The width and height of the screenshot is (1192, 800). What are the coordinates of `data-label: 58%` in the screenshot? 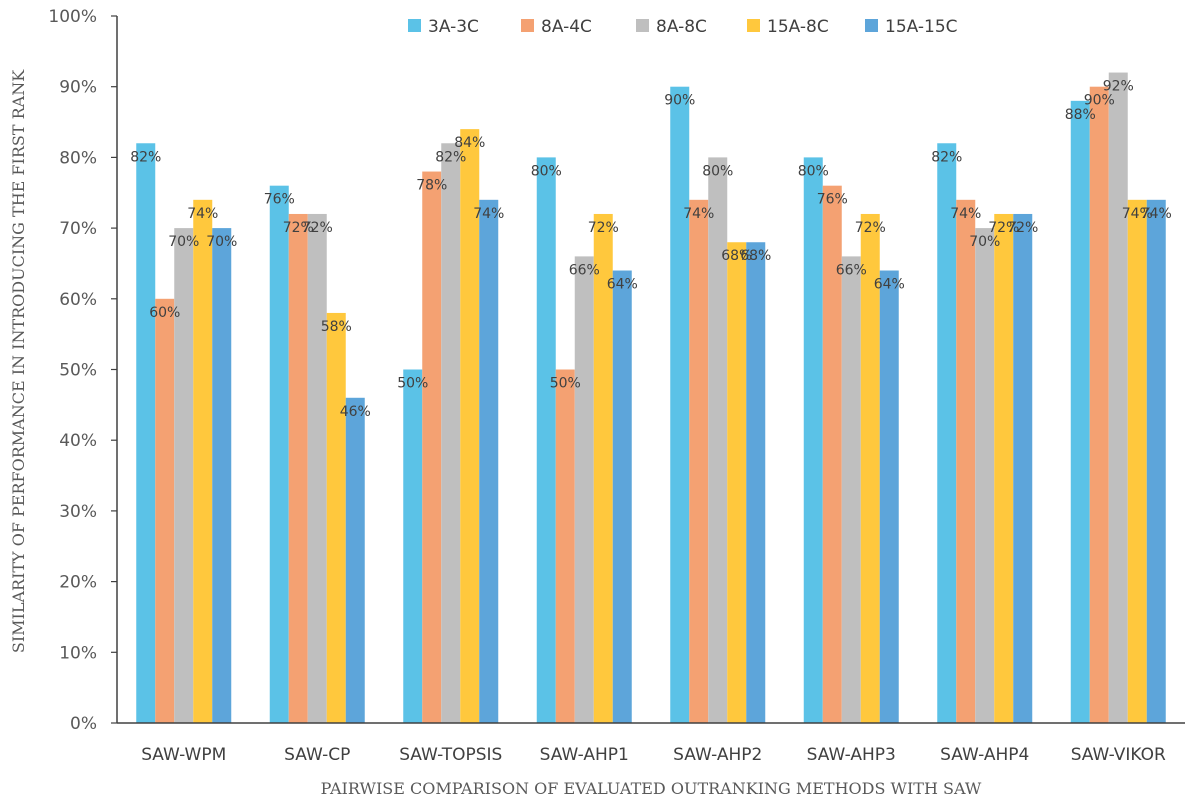 It's located at (336, 327).